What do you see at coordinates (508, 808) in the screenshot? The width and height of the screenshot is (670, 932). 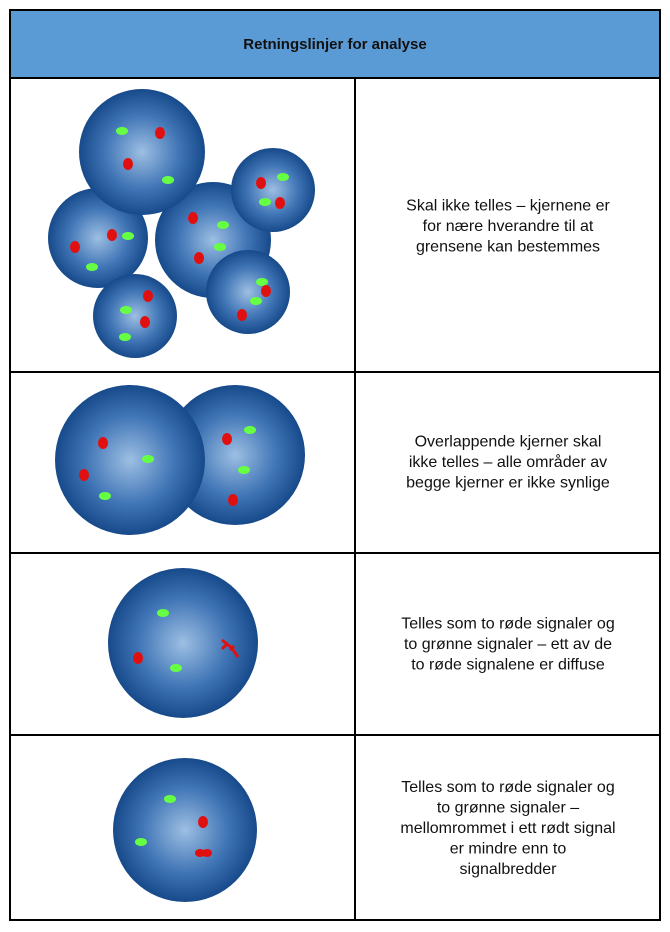 I see `text-line: to grønne signaler –` at bounding box center [508, 808].